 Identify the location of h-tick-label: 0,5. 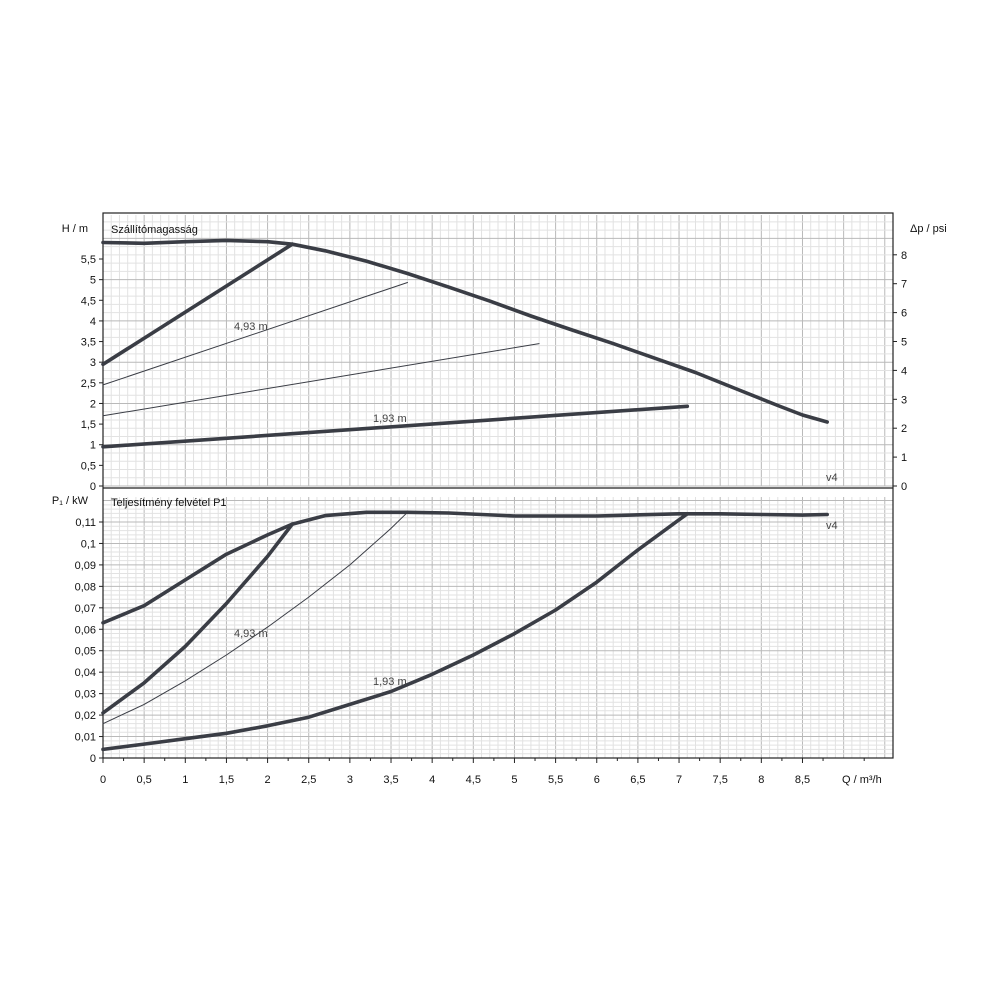
(88, 466).